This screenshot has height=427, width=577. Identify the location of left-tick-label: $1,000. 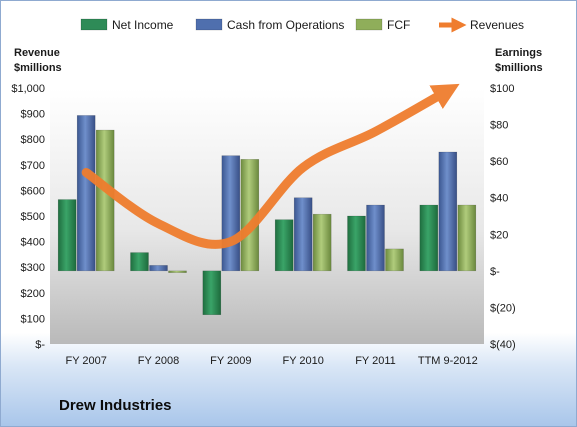
(28, 89).